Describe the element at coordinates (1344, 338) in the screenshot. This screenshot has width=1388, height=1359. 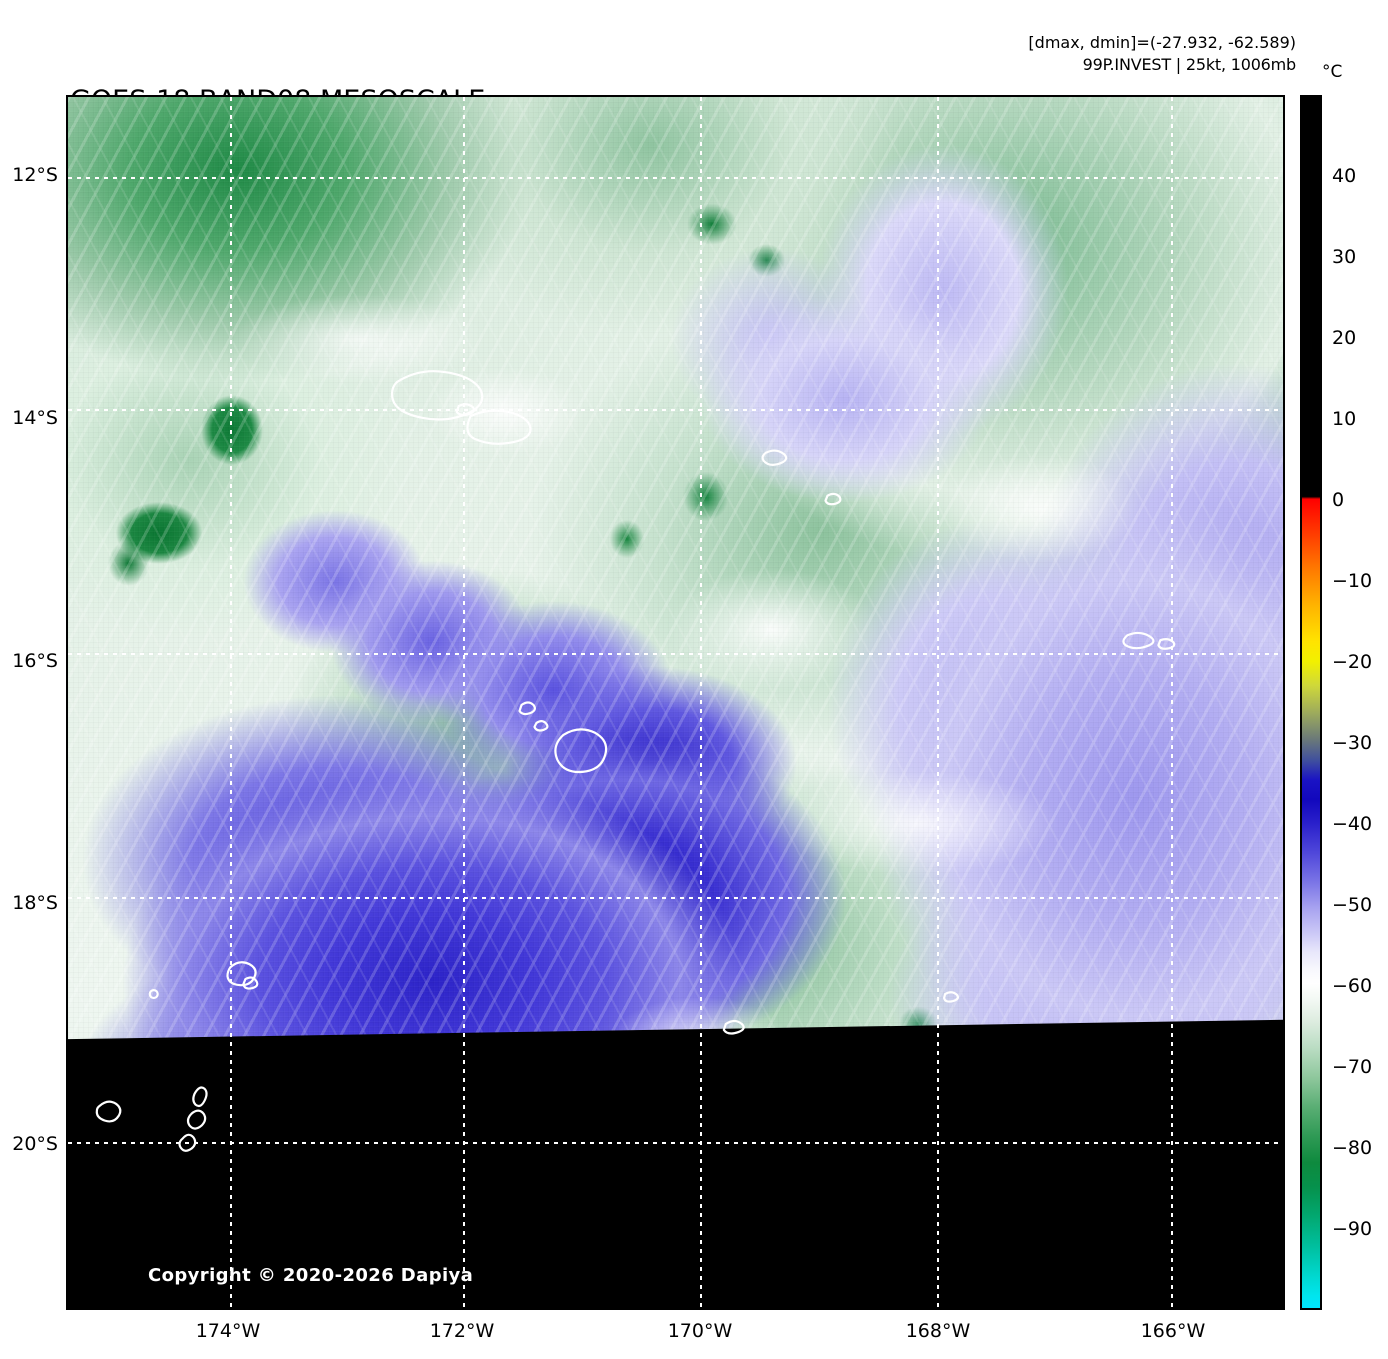
I see `colorbar-tick-20: 20` at that location.